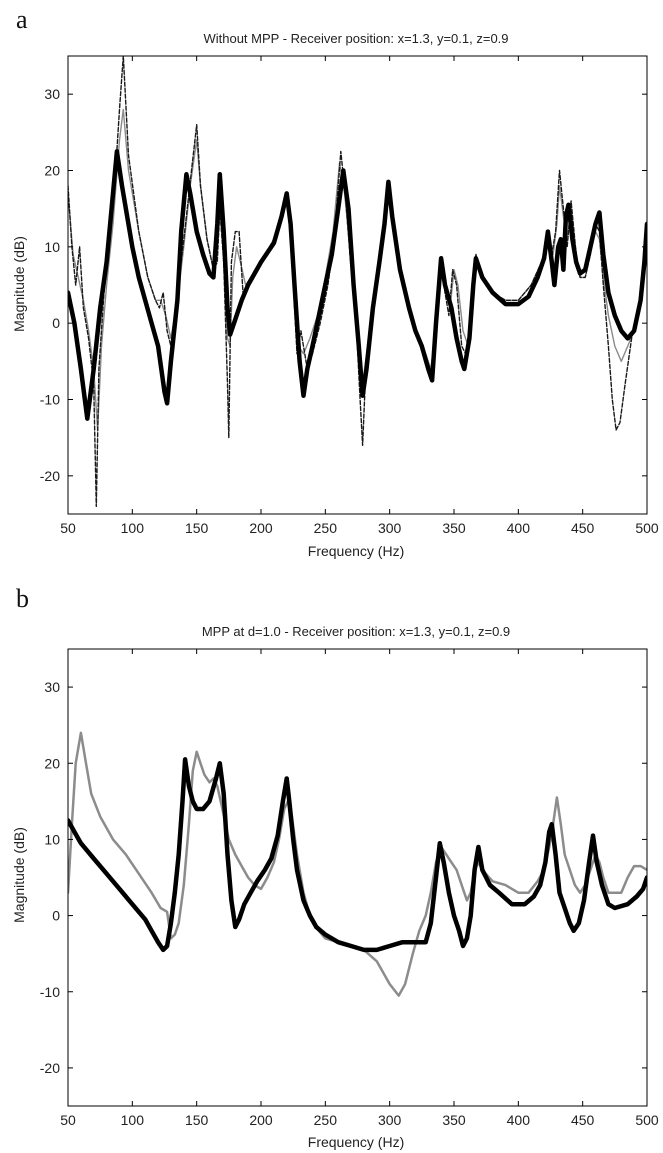 This screenshot has width=663, height=1153. I want to click on panel-a-ytick-label: -10, so click(50, 400).